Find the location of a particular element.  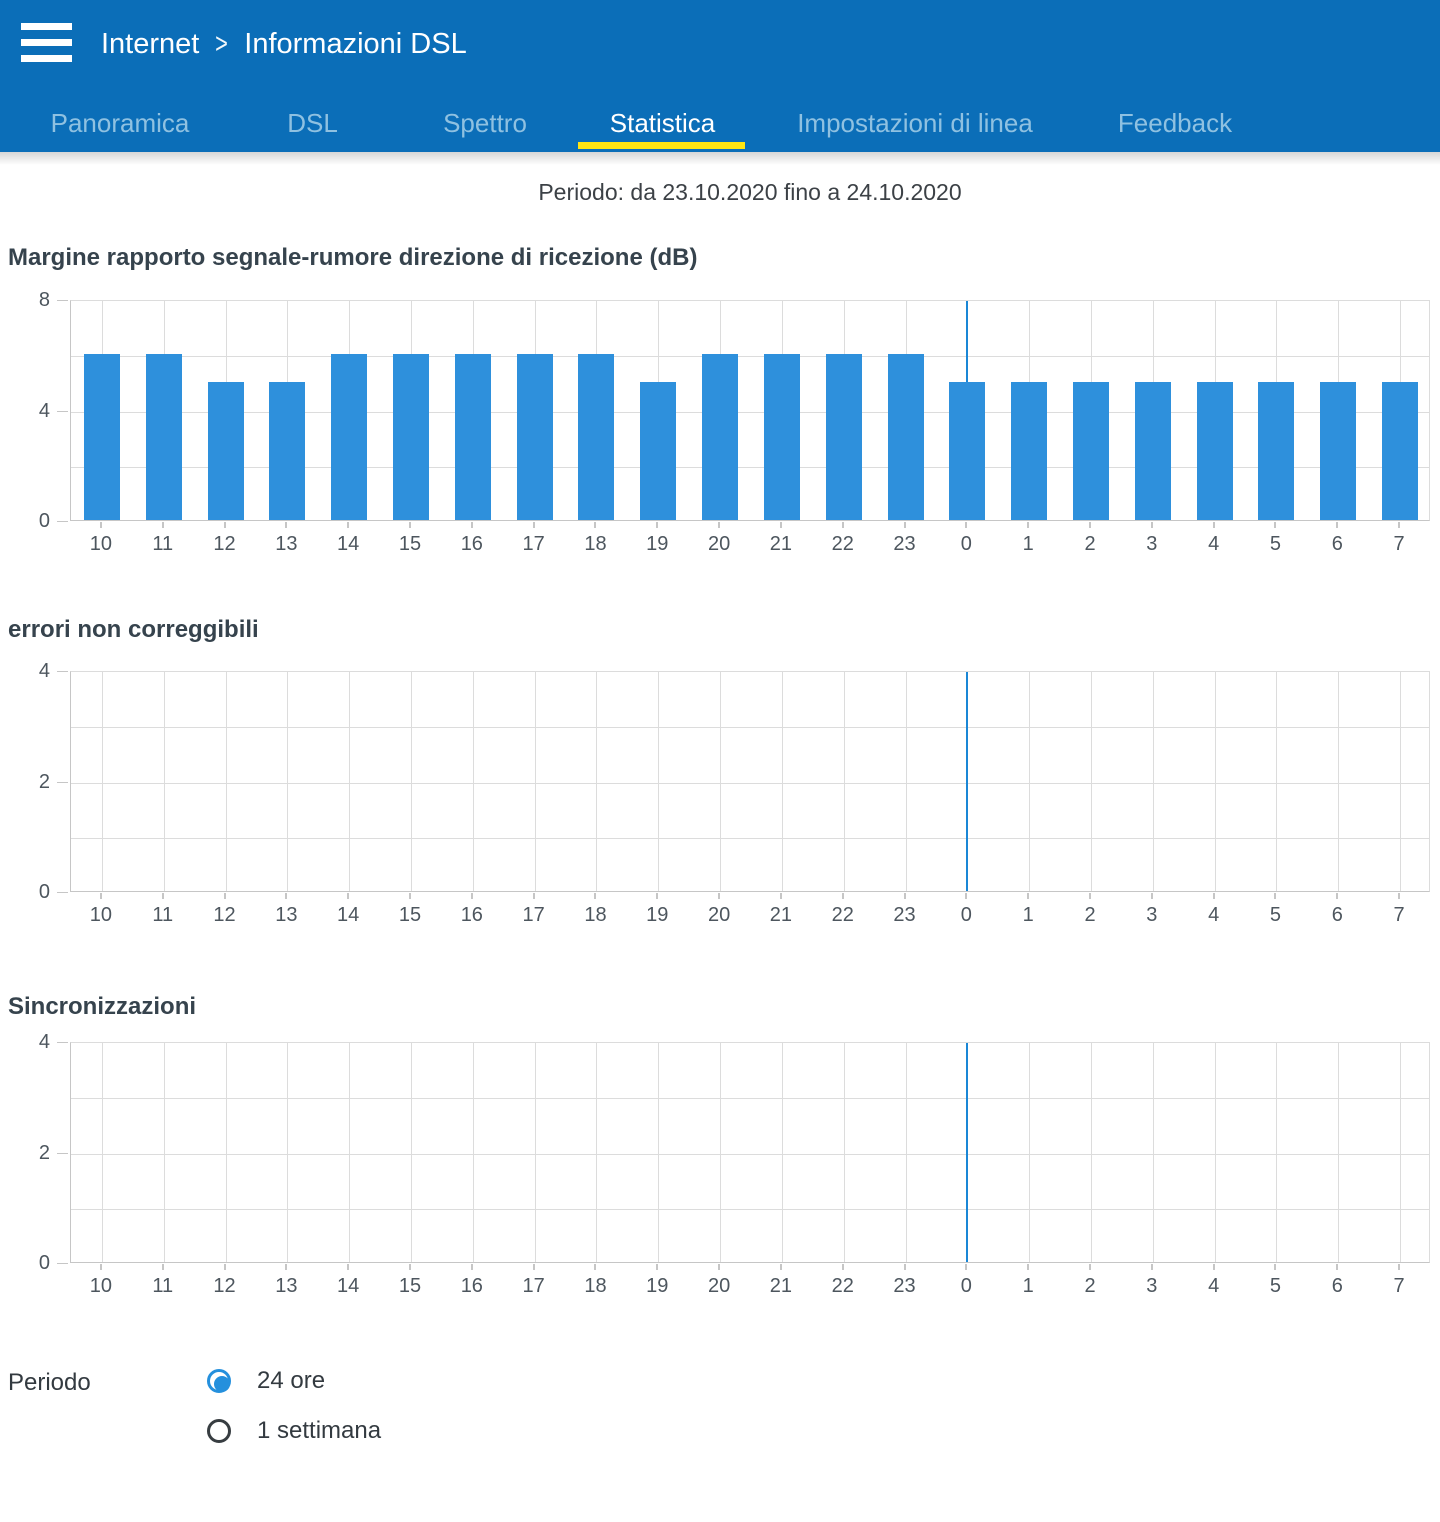

period-selector: Periodo 24 ore 1 settimana is located at coordinates (720, 1410).